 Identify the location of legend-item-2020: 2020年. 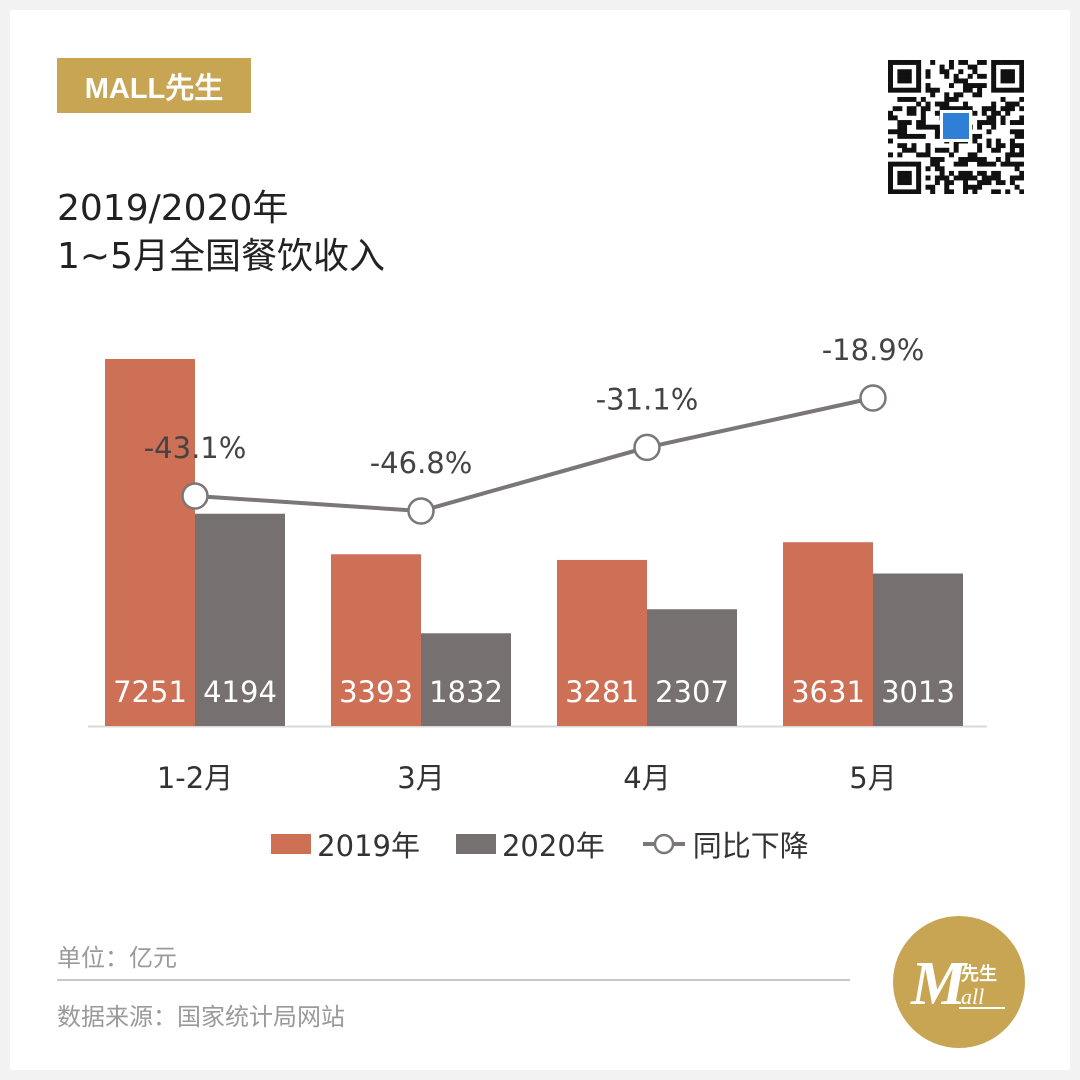
(530, 844).